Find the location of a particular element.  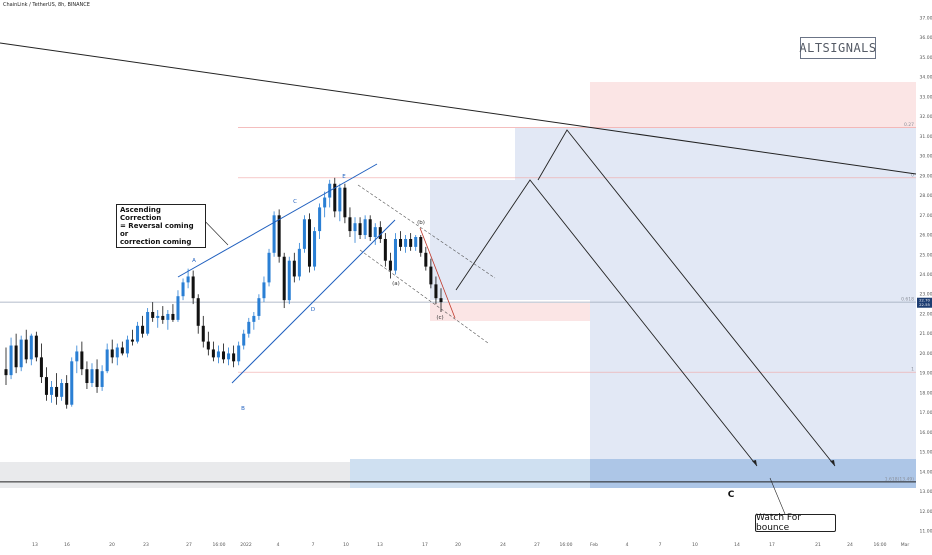

watch-for-bounce-callout: Watch For bounce is located at coordinates (795, 523).